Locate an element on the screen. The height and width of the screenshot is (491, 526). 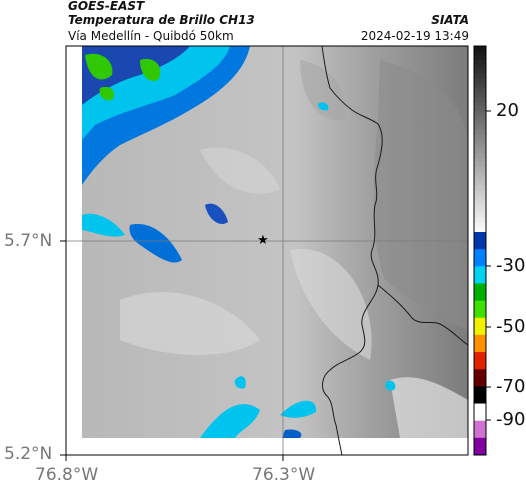
product-title: Temperatura de Brillo CH13 is located at coordinates (161, 20).